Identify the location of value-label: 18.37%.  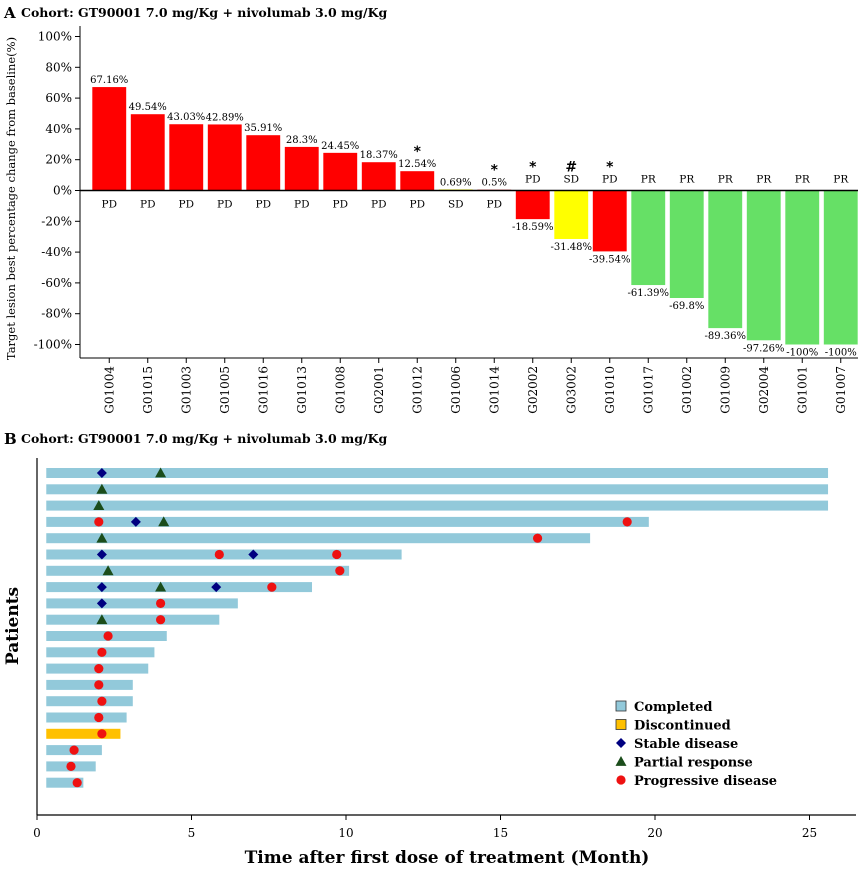
(379, 155).